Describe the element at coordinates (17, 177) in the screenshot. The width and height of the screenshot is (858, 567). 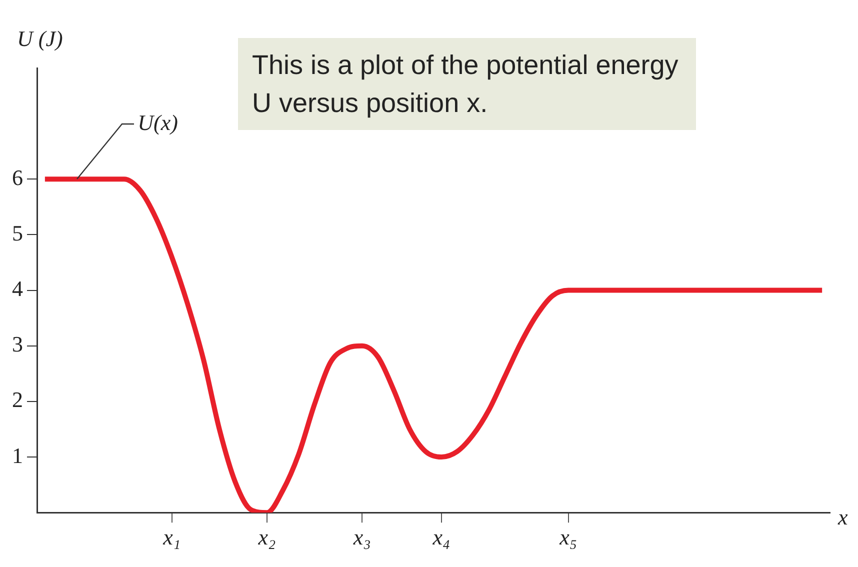
I see `y-tick-label: 6` at that location.